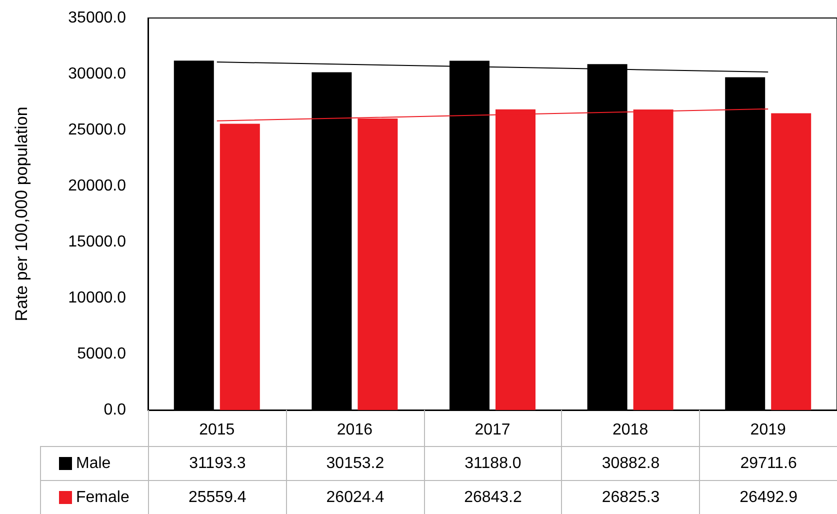  What do you see at coordinates (97, 242) in the screenshot?
I see `y-tick-label: 15000.0` at bounding box center [97, 242].